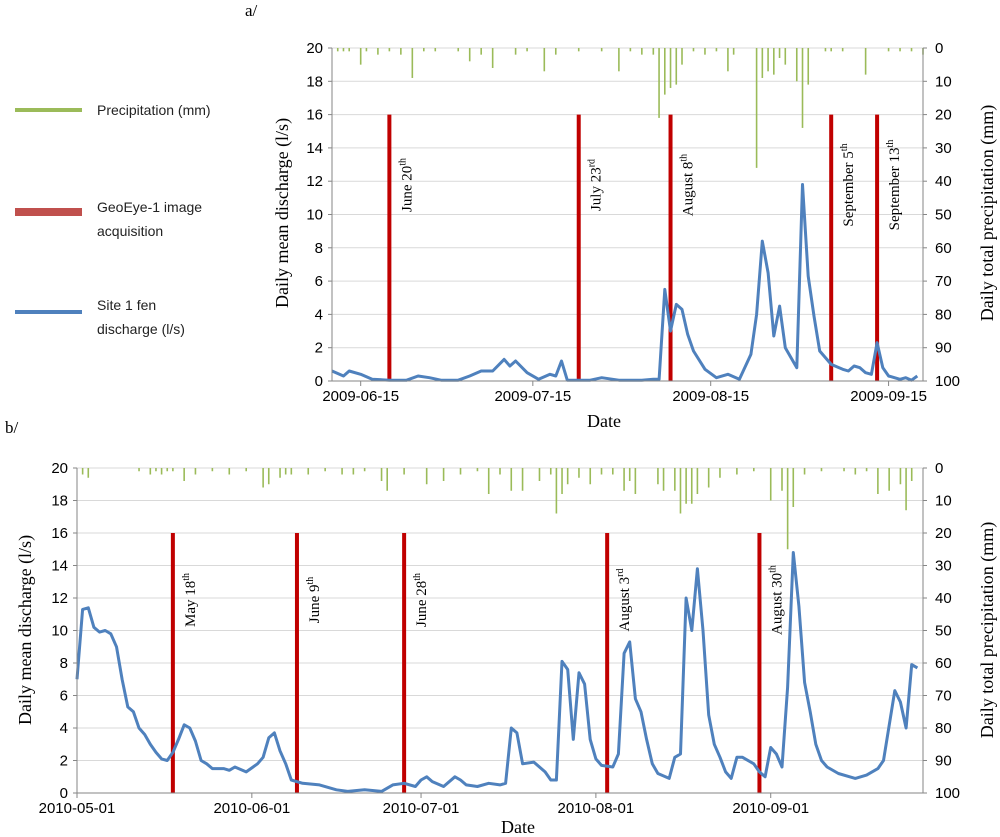  I want to click on acquisition-label: September 5th, so click(848, 184).